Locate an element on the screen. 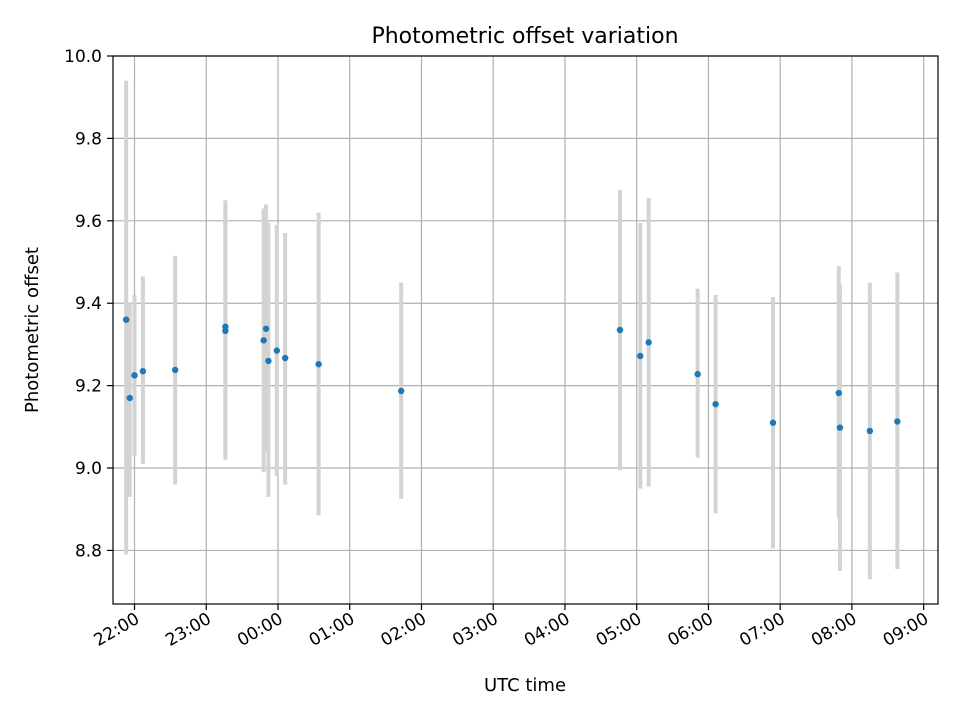 The height and width of the screenshot is (720, 960). y-tick-label: 9.8 is located at coordinates (88, 139).